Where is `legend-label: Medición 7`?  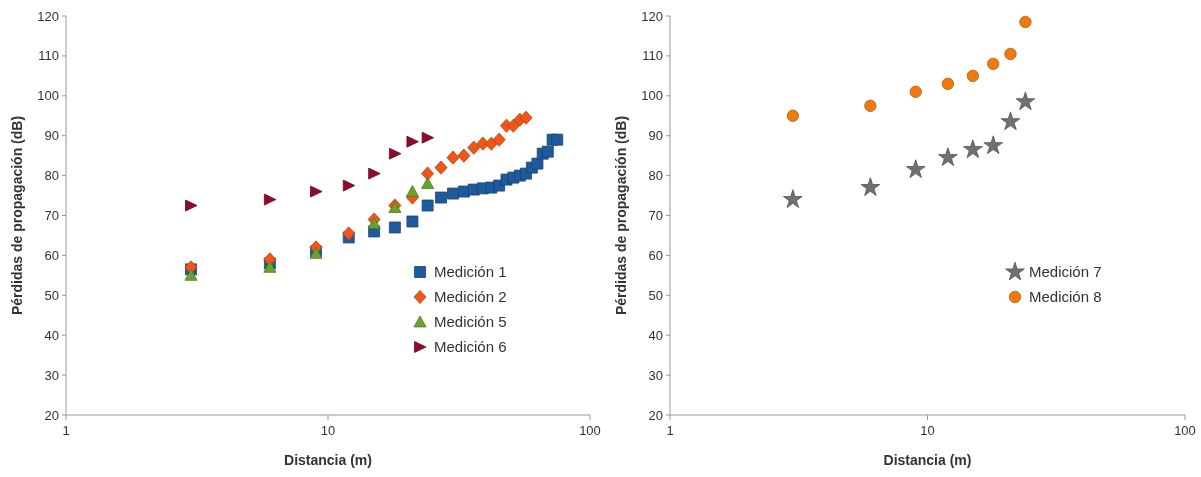
legend-label: Medición 7 is located at coordinates (1065, 272).